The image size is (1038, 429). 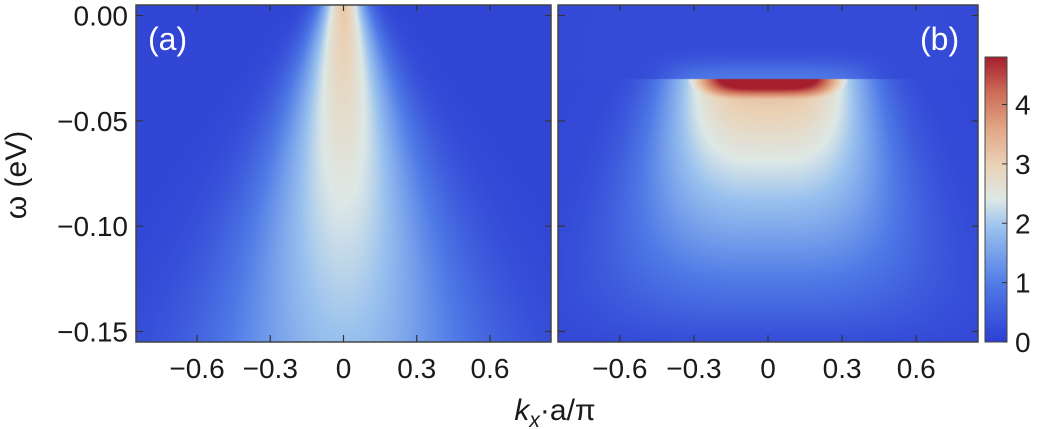 What do you see at coordinates (939, 39) in the screenshot?
I see `panel-b-label: (b)` at bounding box center [939, 39].